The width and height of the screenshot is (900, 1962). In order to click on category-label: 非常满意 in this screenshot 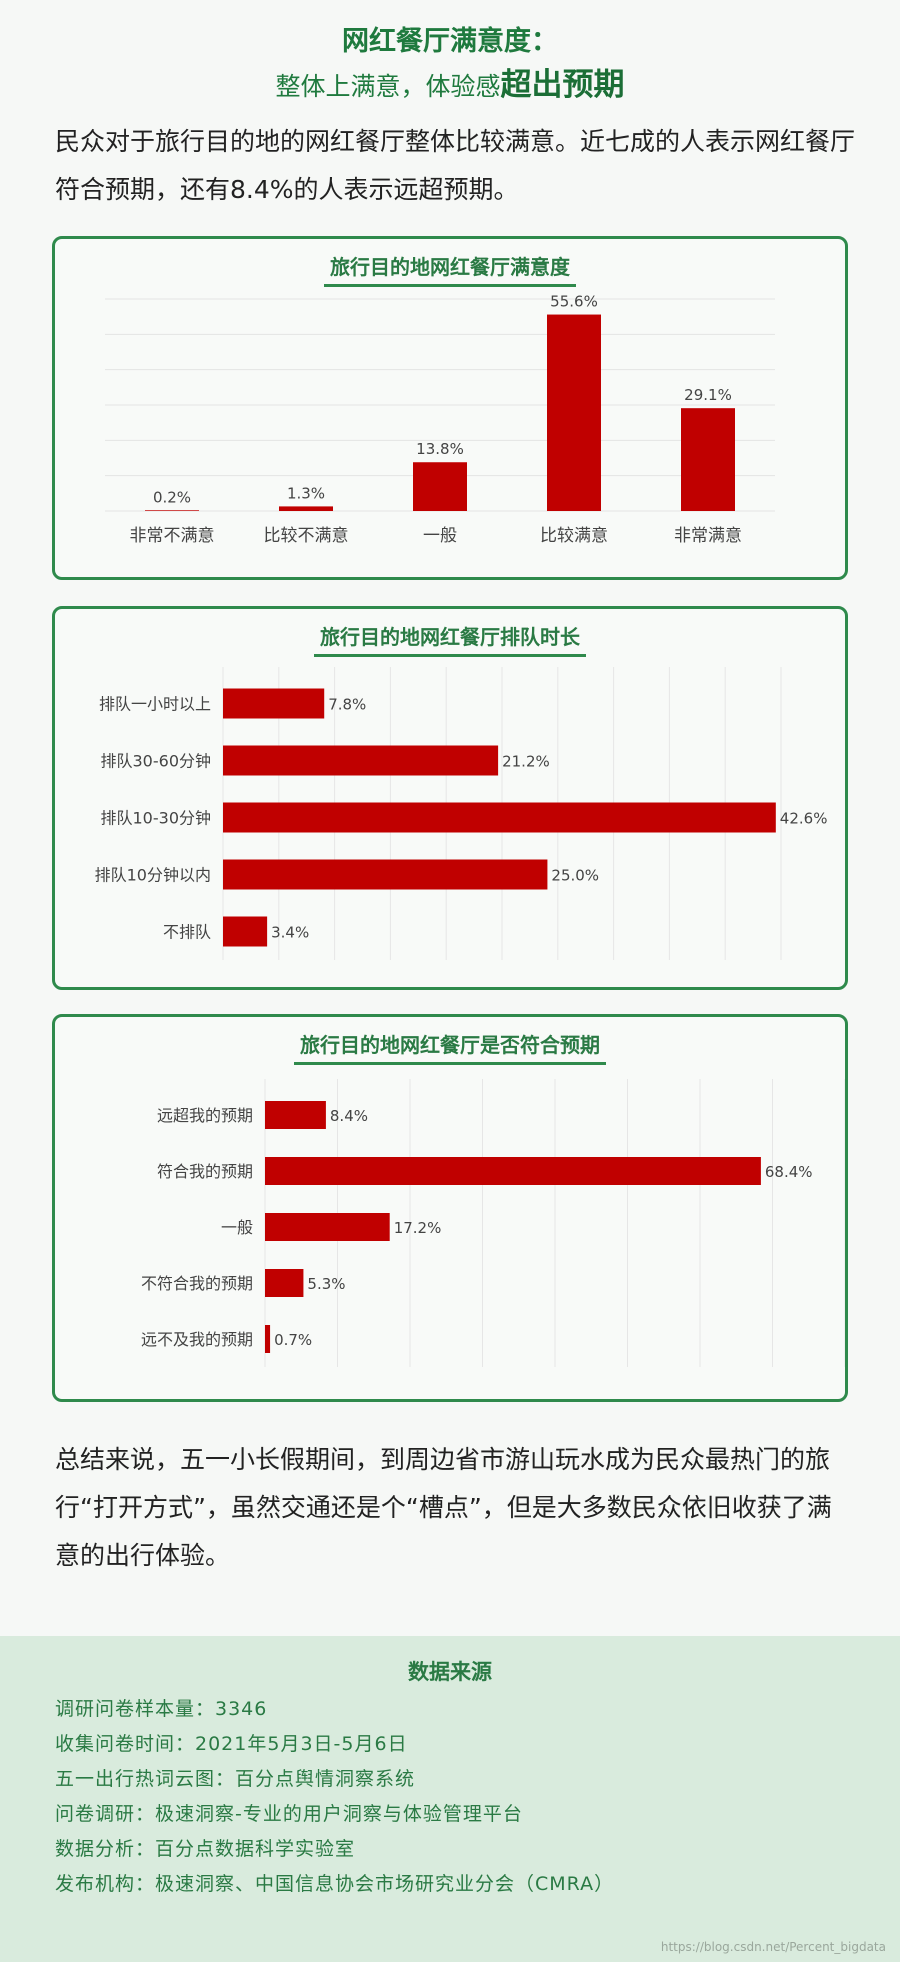, I will do `click(708, 536)`.